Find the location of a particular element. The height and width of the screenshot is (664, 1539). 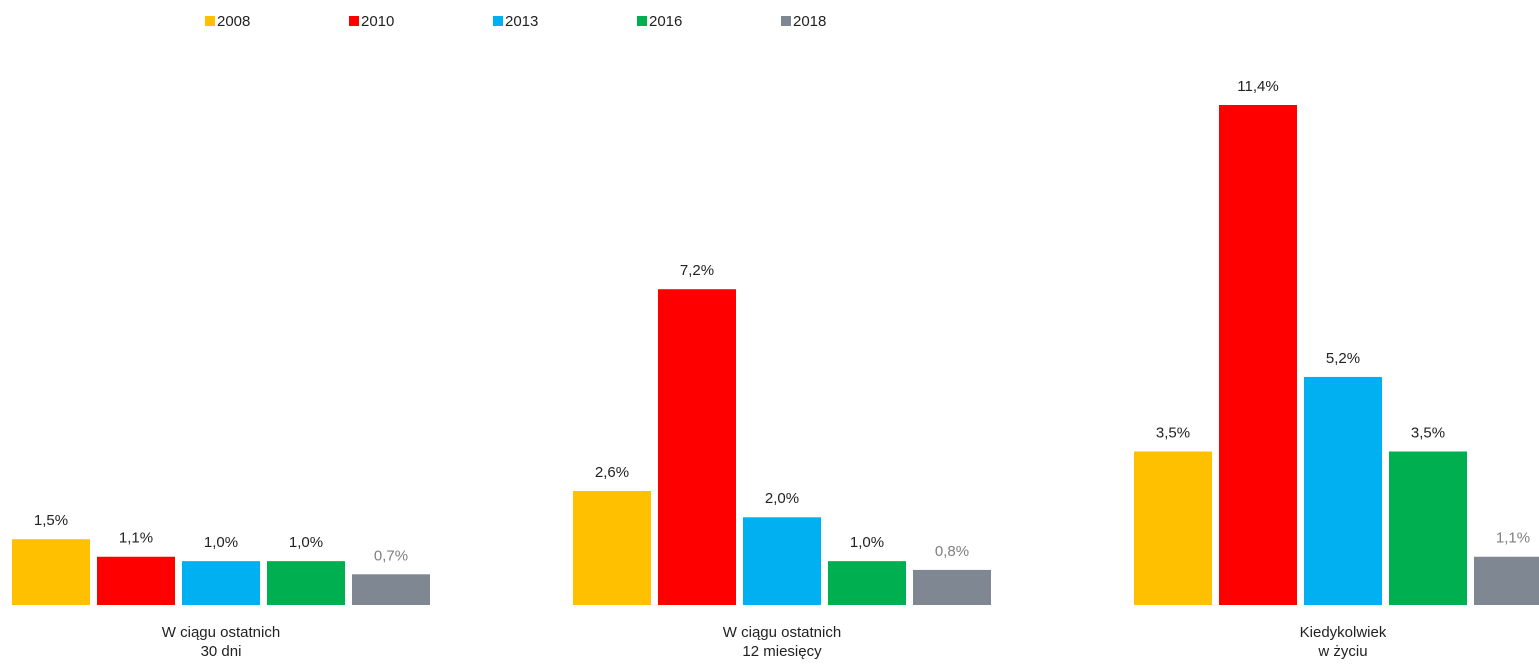

legend-label: 2008 is located at coordinates (233, 21).